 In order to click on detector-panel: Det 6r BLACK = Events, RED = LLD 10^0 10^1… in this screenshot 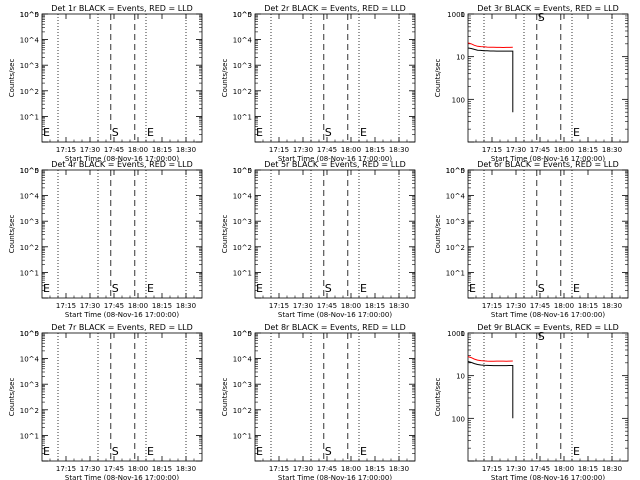, I will do `click(531, 239)`.